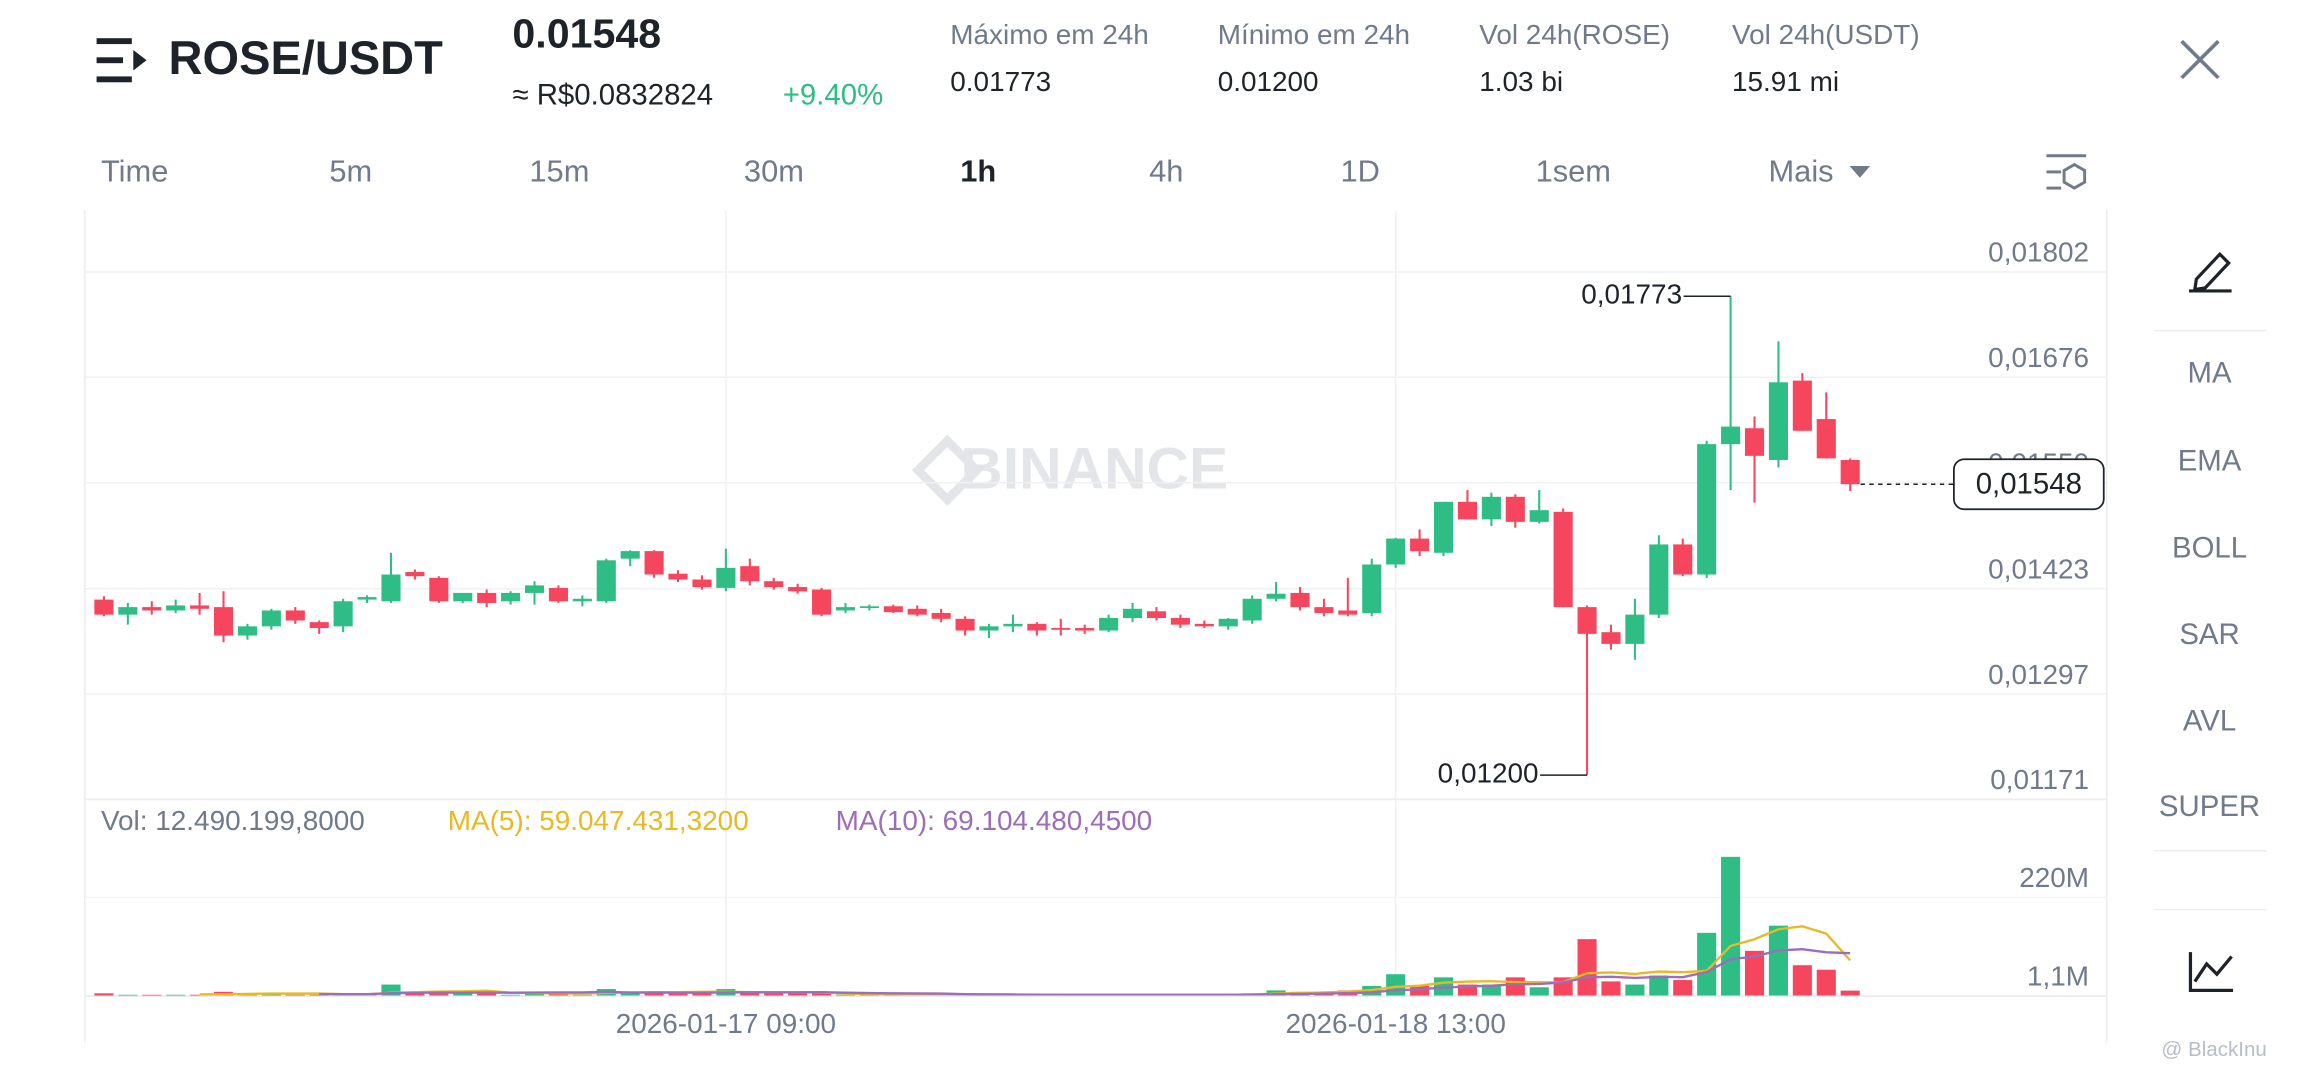 The width and height of the screenshot is (2312, 1080). Describe the element at coordinates (134, 171) in the screenshot. I see `interval-tab: Time` at that location.